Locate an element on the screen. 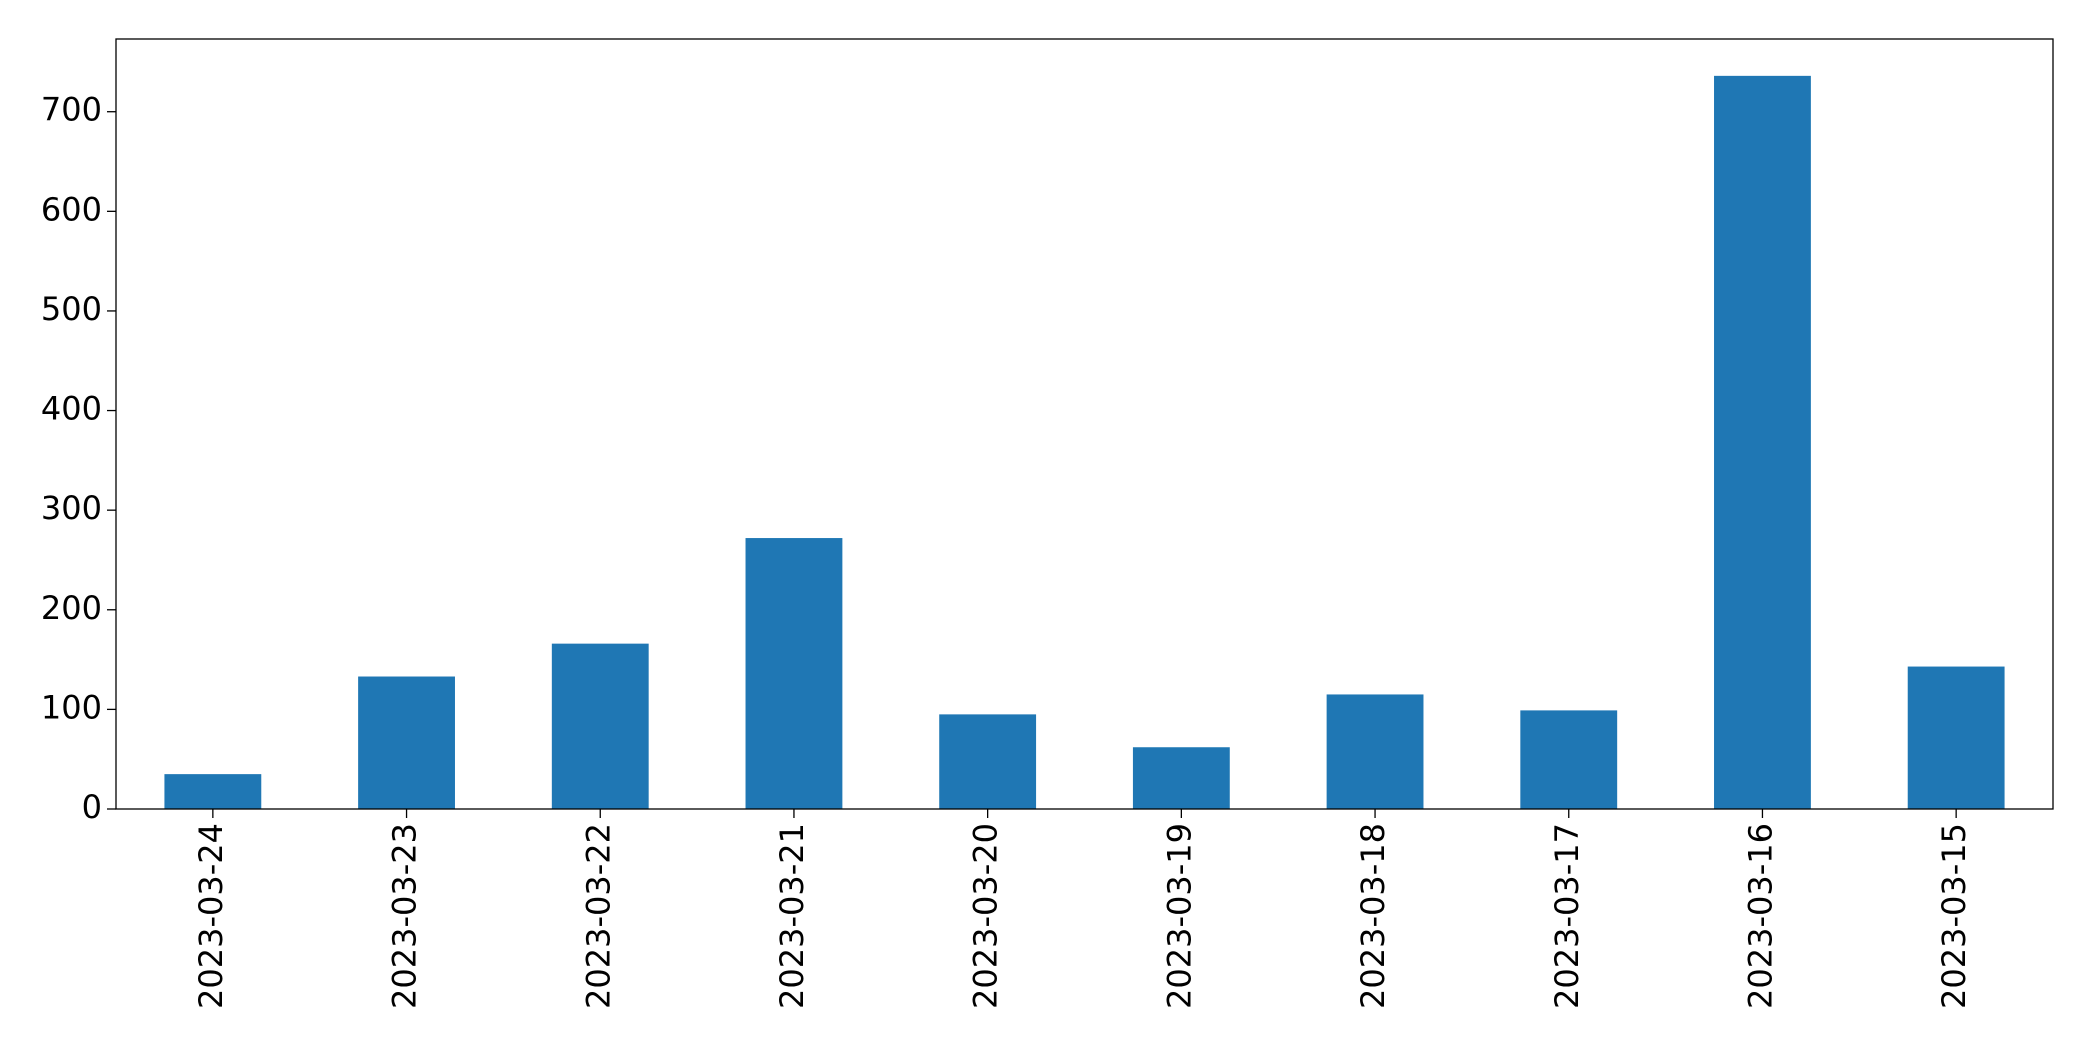  x-tick-label: 2023-03-20 is located at coordinates (986, 916).